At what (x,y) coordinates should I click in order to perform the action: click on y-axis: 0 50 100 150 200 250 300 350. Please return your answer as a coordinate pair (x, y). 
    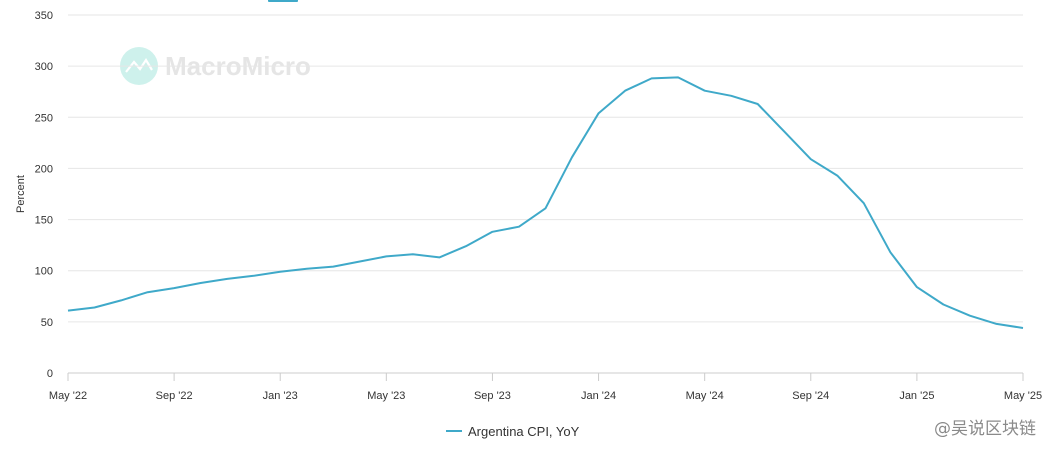
    Looking at the image, I should click on (44, 195).